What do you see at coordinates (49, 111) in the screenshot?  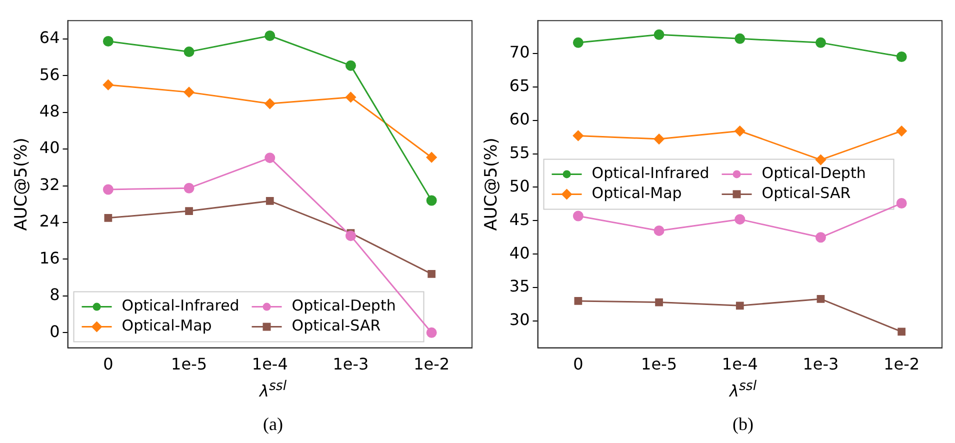 I see `y-tick-label: 48` at bounding box center [49, 111].